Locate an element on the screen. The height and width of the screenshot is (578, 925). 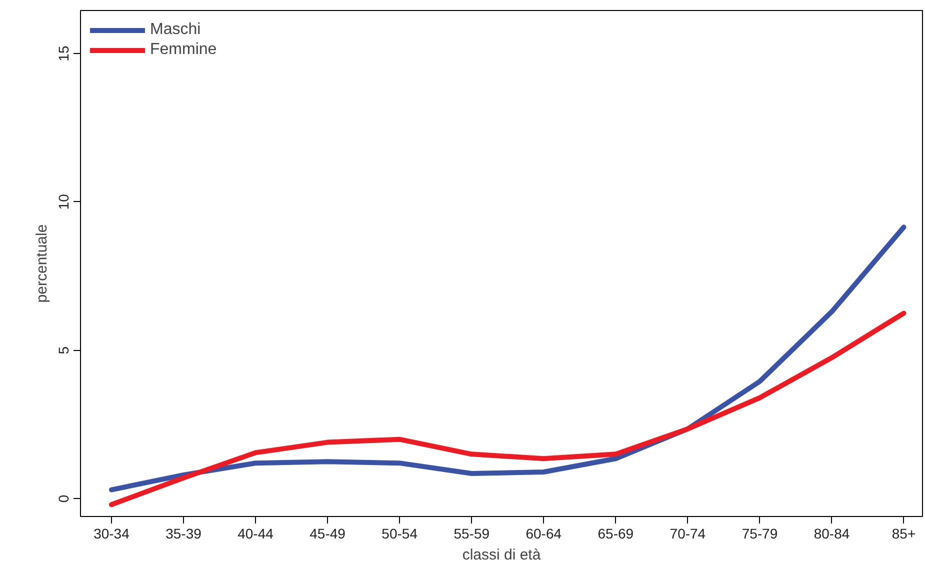
x-tick-label: 45-49 is located at coordinates (328, 534).